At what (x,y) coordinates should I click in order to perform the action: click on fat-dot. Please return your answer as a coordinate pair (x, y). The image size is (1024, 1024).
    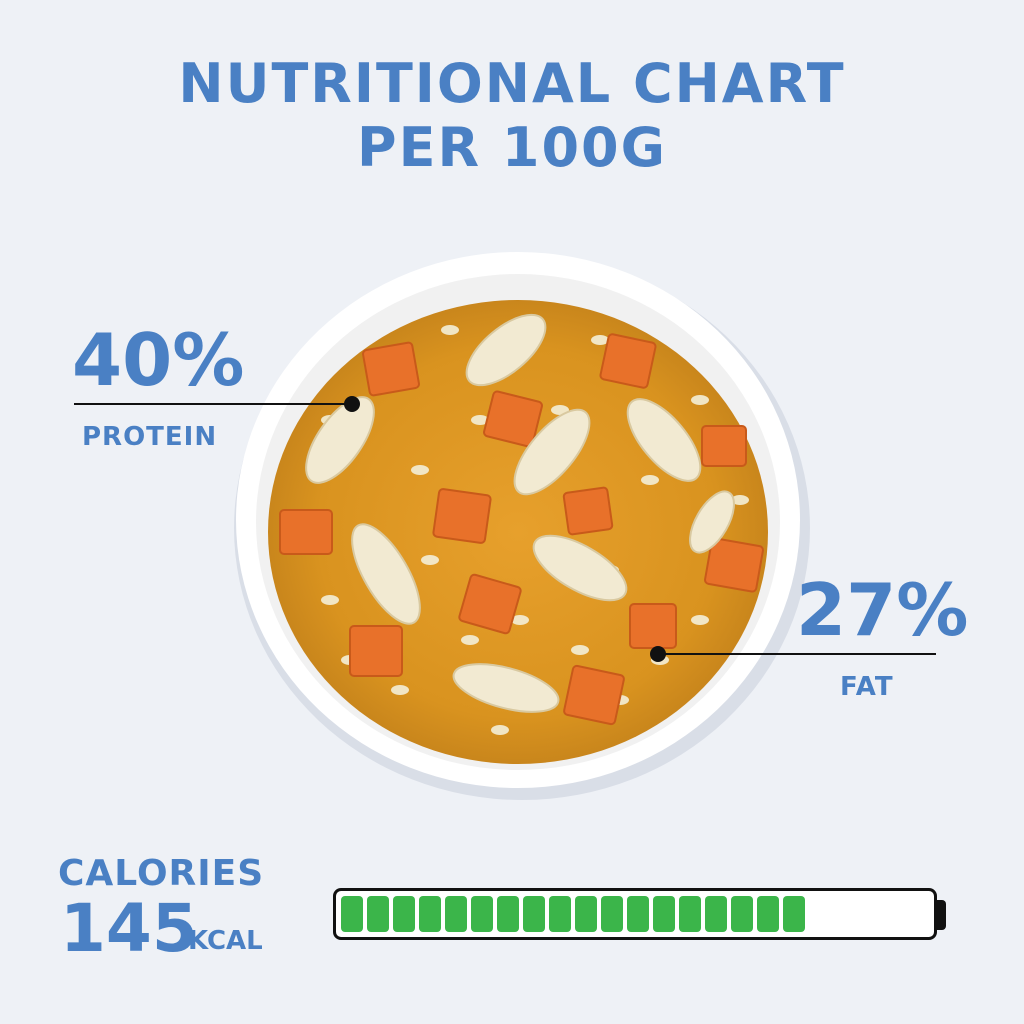
    Looking at the image, I should click on (658, 654).